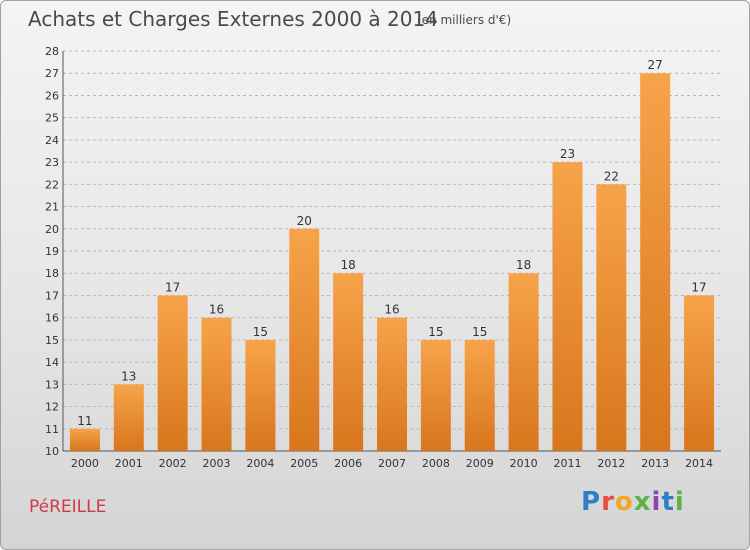 The image size is (750, 550). What do you see at coordinates (304, 339) in the screenshot?
I see `bar-2005` at bounding box center [304, 339].